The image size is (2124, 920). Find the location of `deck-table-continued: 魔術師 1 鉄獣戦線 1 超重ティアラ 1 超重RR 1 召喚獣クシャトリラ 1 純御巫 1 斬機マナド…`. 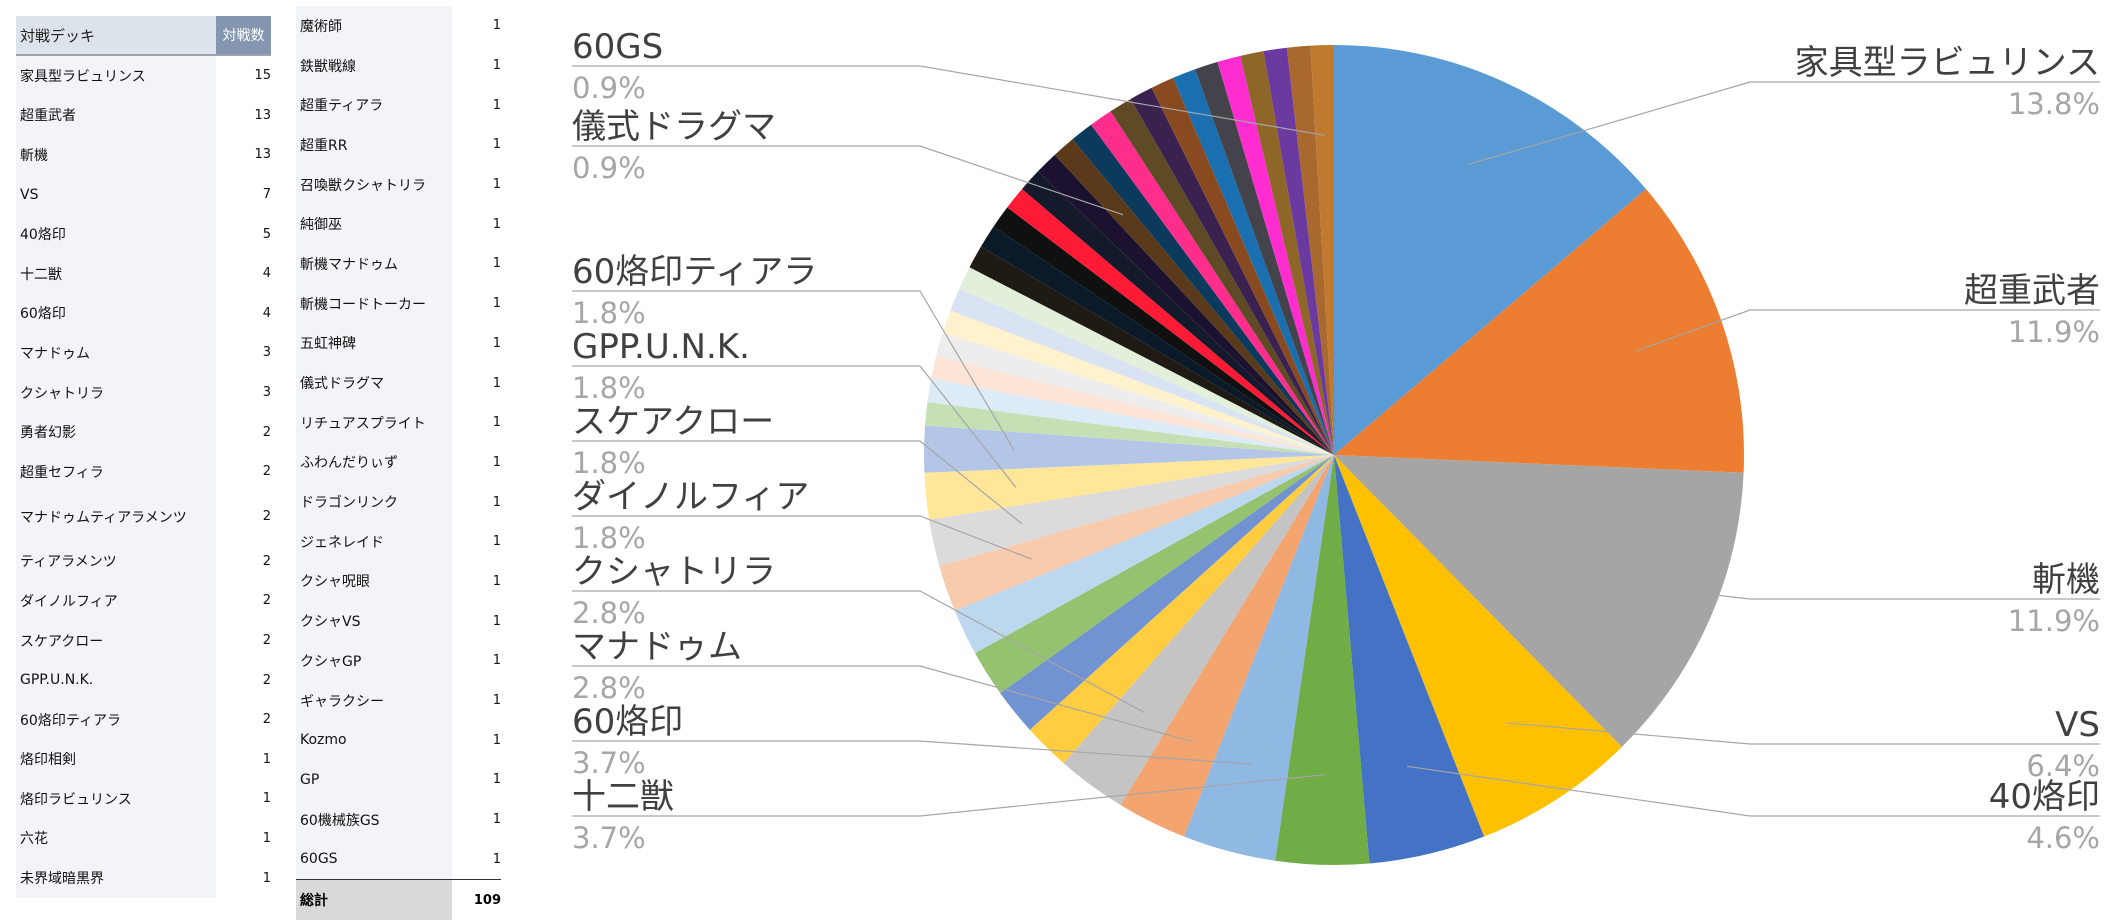

deck-table-continued: 魔術師 1 鉄獣戦線 1 超重ティアラ 1 超重RR 1 召喚獣クシャトリラ 1 純御巫 1 斬機マナド… is located at coordinates (398, 463).